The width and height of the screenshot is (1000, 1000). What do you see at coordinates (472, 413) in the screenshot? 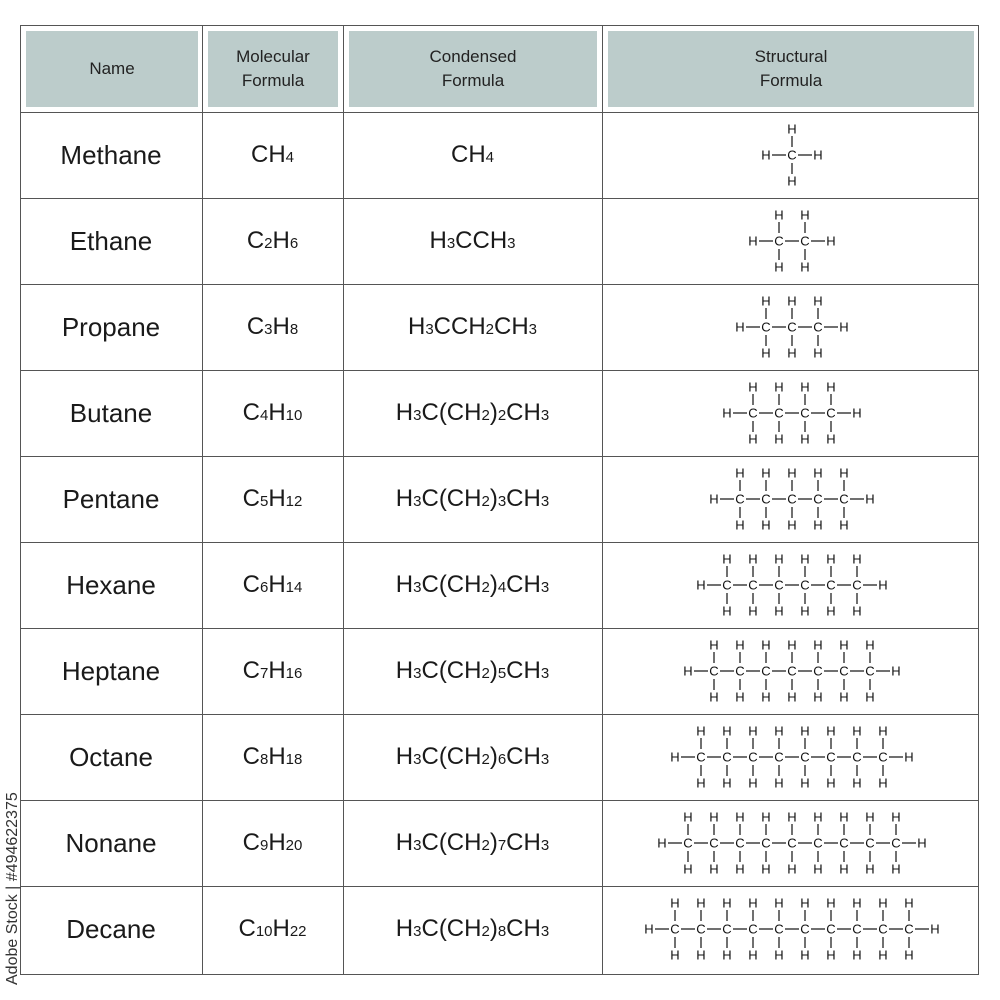
I see `condensed-formula-cell: H3C(CH2)2CH3` at bounding box center [472, 413].